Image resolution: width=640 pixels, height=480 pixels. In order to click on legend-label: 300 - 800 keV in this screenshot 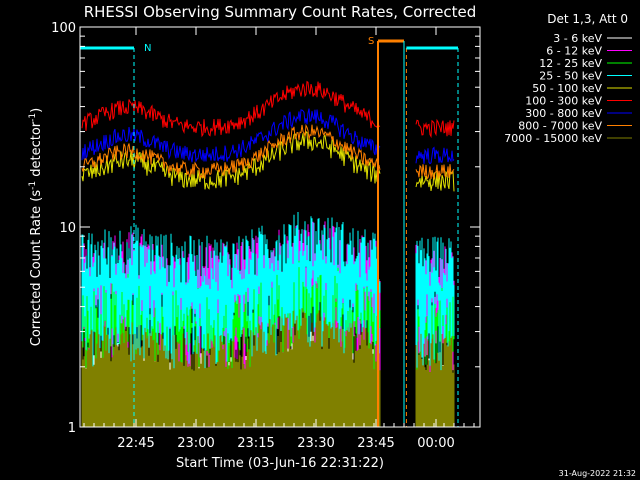, I will do `click(563, 113)`.